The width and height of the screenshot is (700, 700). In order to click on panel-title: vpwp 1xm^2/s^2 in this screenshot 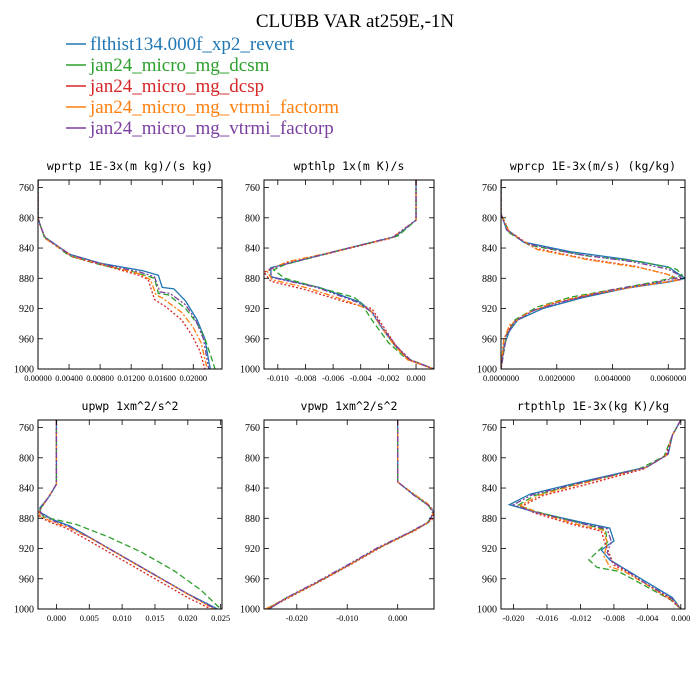, I will do `click(349, 406)`.